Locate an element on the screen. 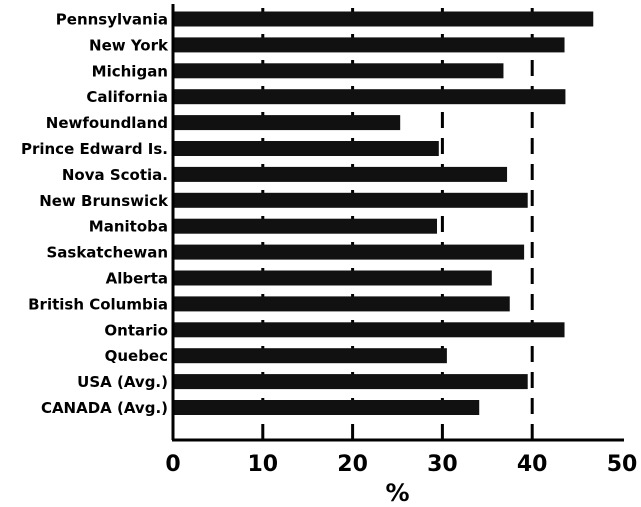 Image resolution: width=641 pixels, height=507 pixels. category-label: Newfoundland is located at coordinates (107, 123).